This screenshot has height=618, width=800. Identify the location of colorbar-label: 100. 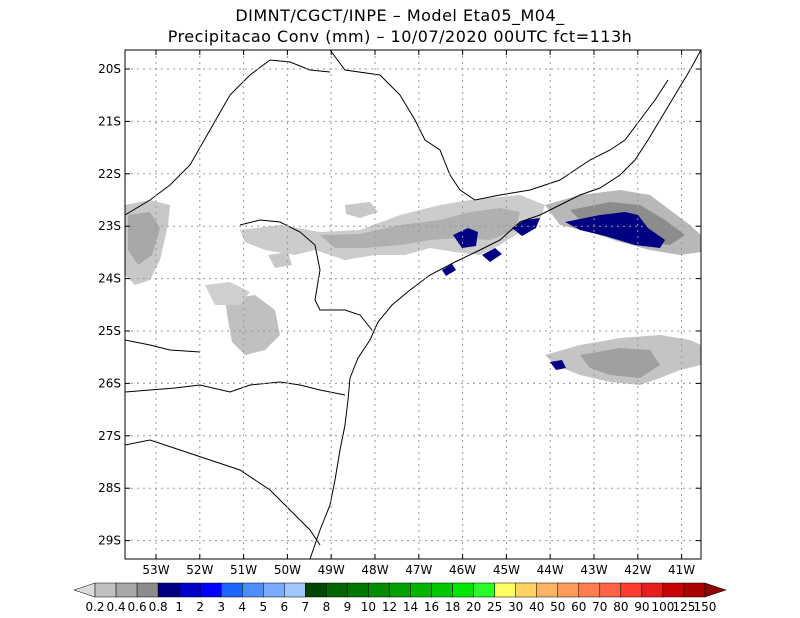
(662, 607).